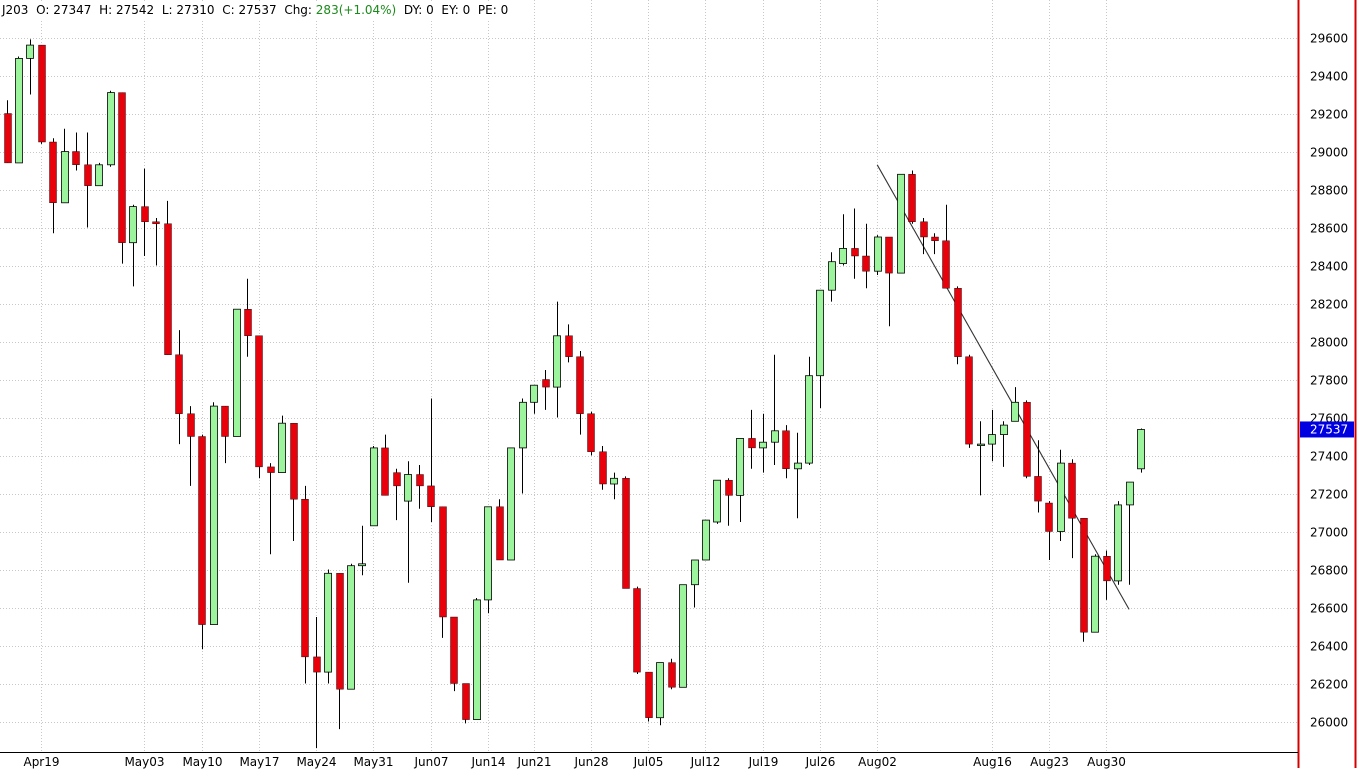  I want to click on close-value: 27537, so click(257, 10).